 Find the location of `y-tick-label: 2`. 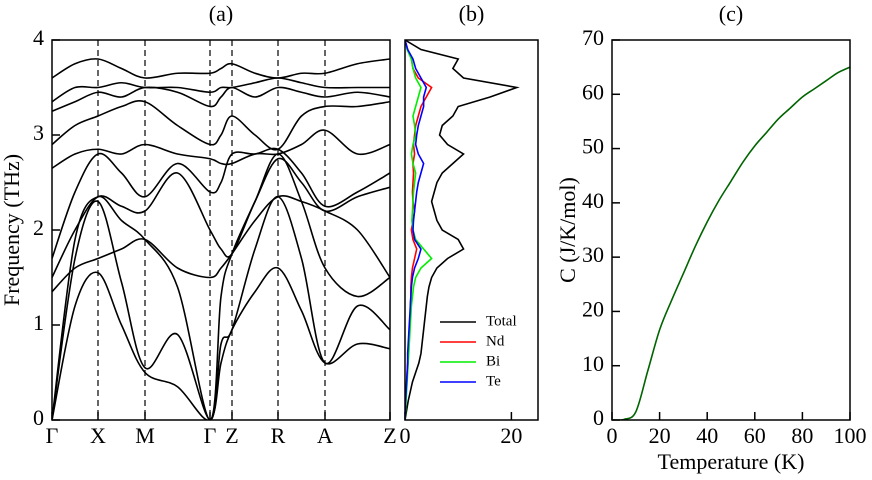

y-tick-label: 2 is located at coordinates (38, 227).